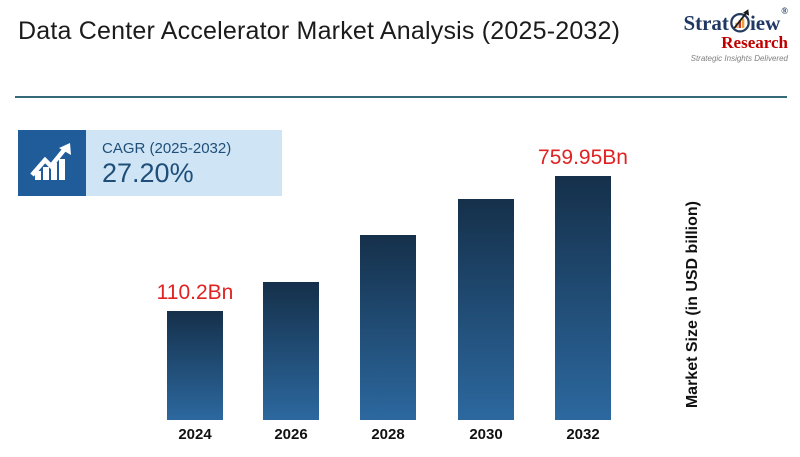 This screenshot has height=457, width=800. What do you see at coordinates (706, 23) in the screenshot?
I see `brand-text-strat: Strat` at bounding box center [706, 23].